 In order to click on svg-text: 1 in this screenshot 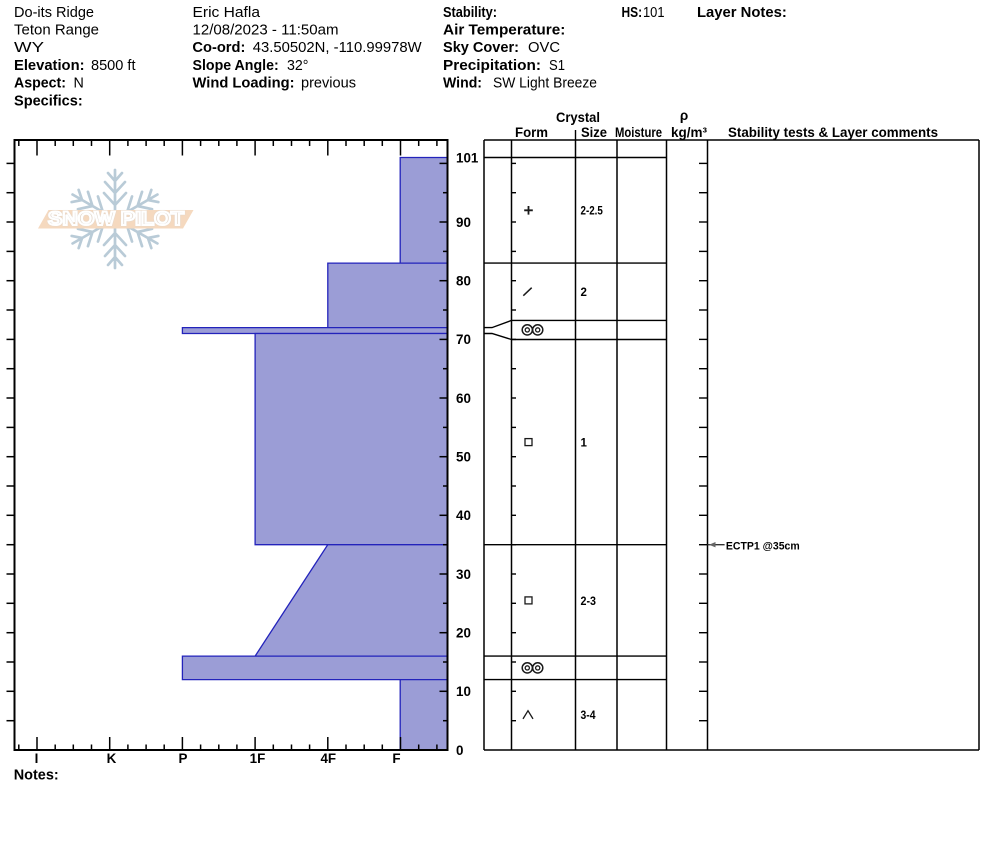, I will do `click(584, 443)`.